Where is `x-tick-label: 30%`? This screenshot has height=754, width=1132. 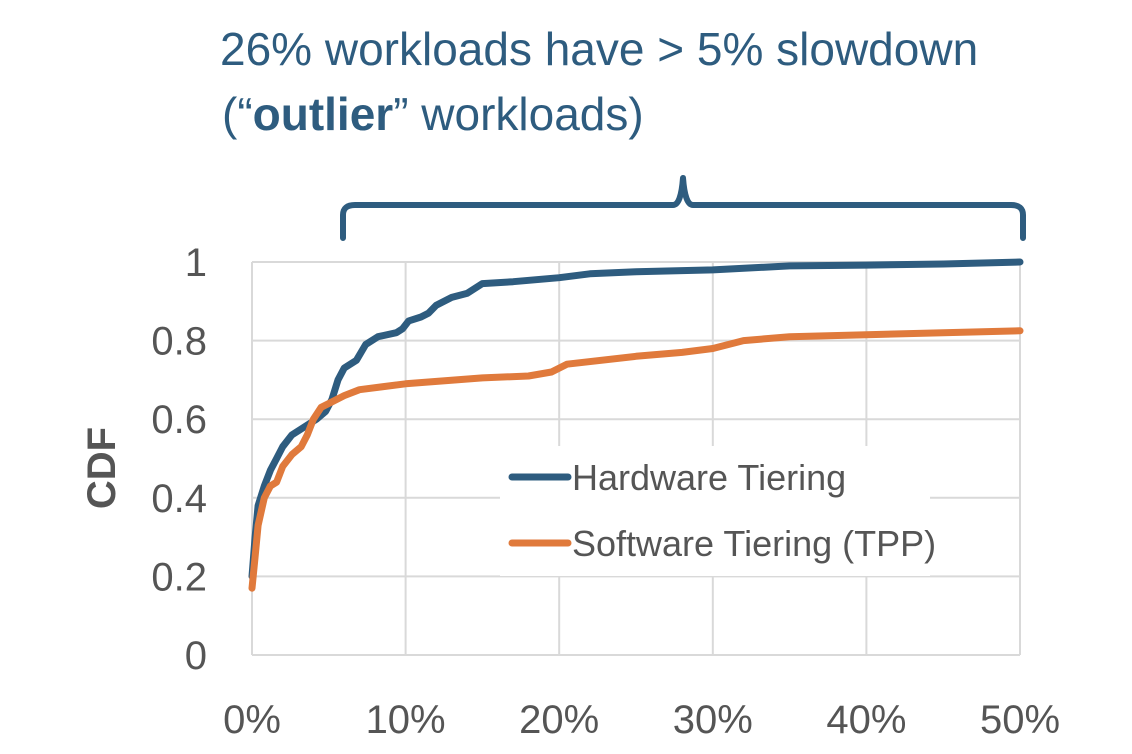 x-tick-label: 30% is located at coordinates (713, 720).